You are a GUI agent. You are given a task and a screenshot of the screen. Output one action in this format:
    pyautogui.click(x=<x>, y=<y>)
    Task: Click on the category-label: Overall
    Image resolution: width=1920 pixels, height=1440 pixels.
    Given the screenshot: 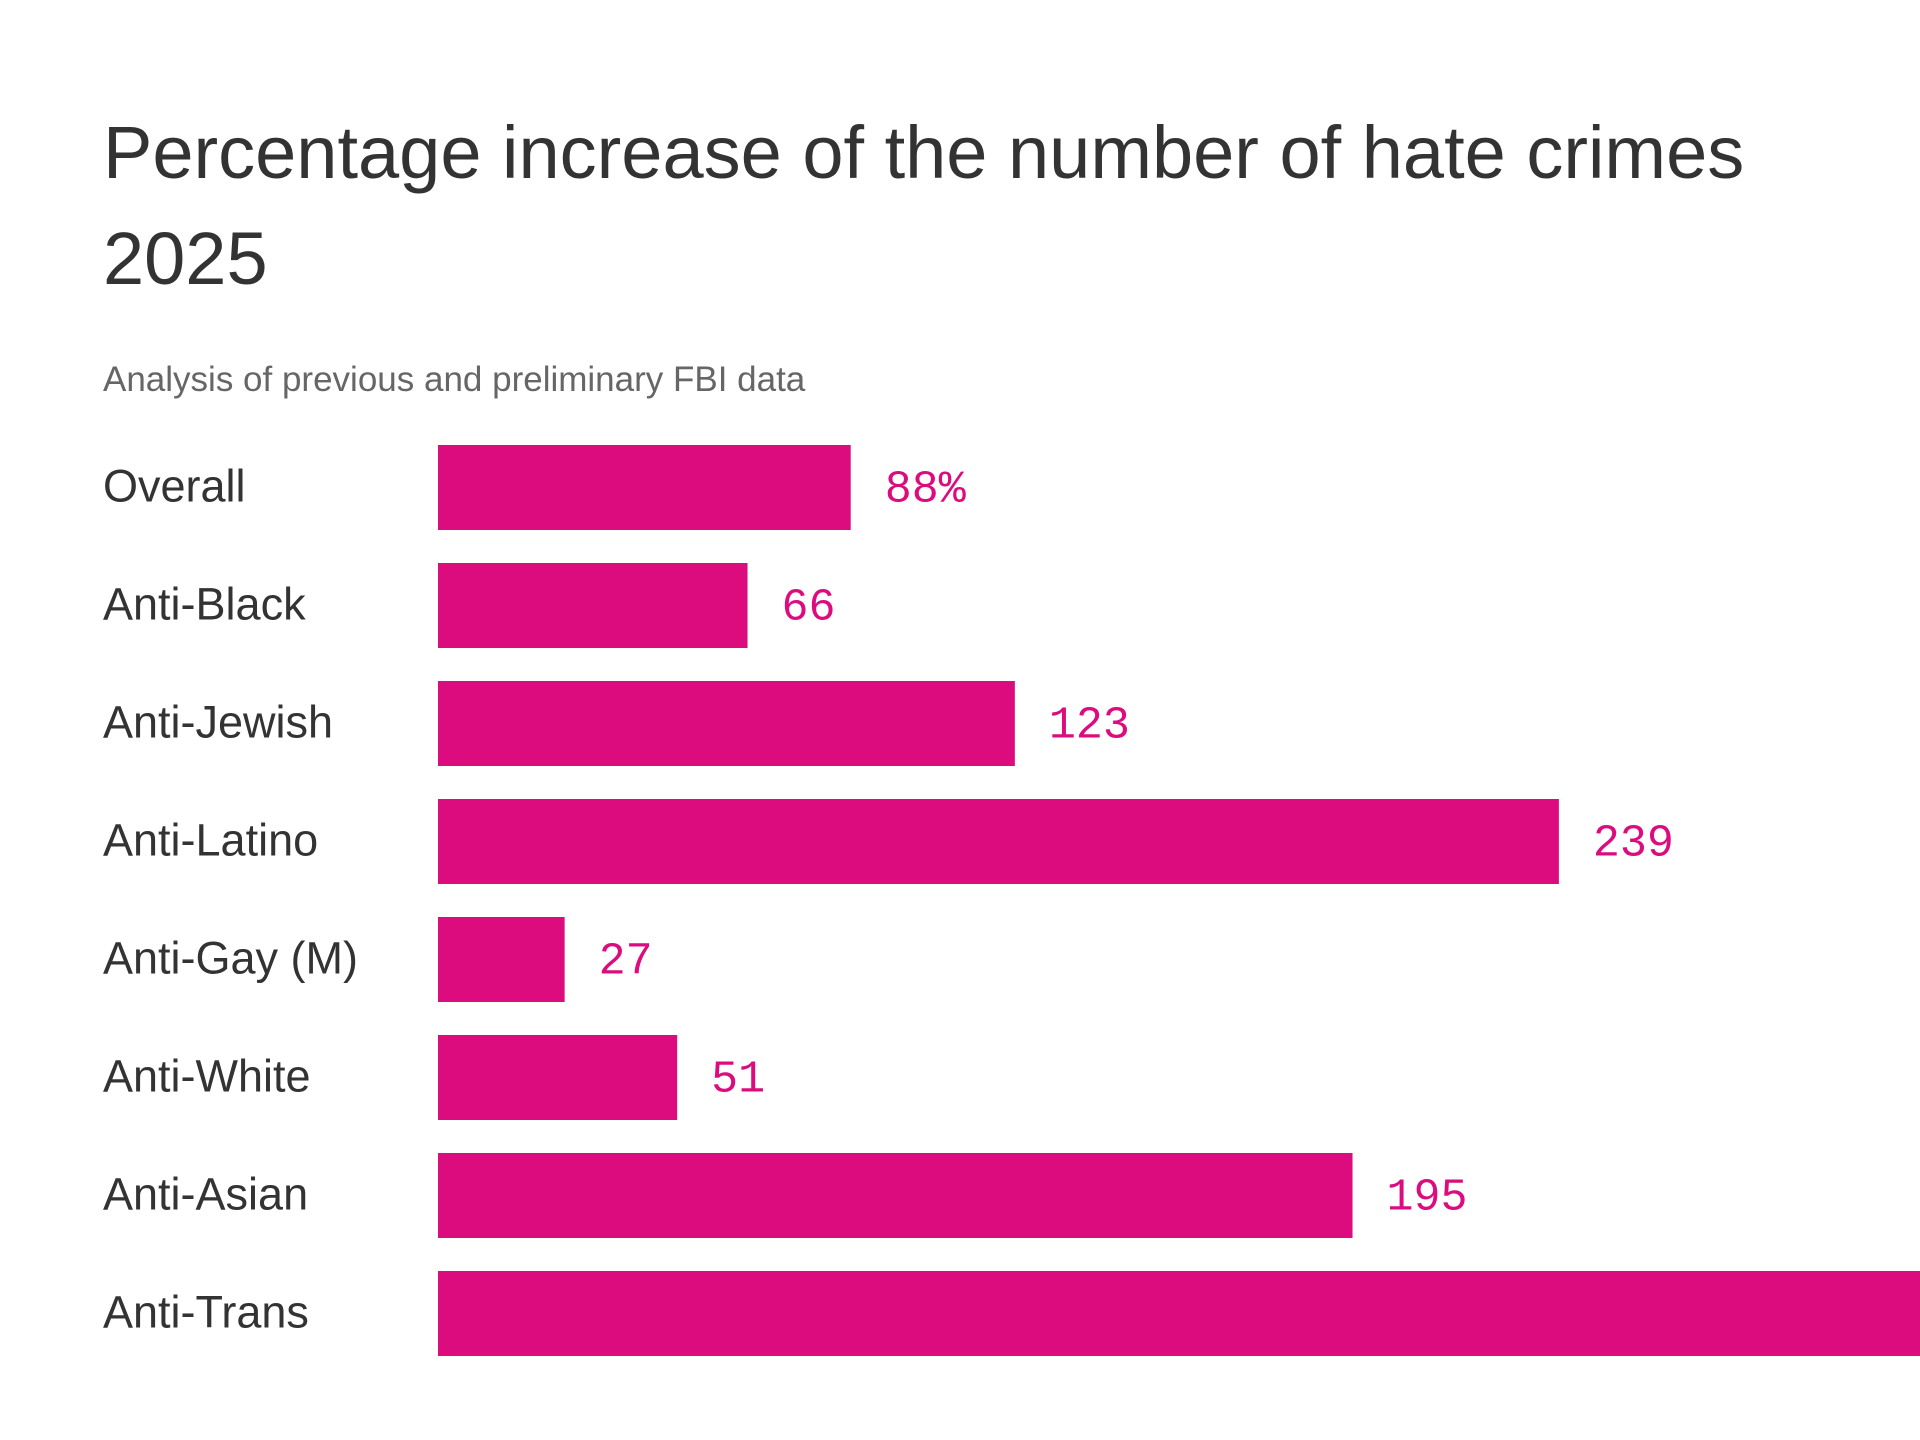 What is the action you would take?
    pyautogui.click(x=174, y=485)
    